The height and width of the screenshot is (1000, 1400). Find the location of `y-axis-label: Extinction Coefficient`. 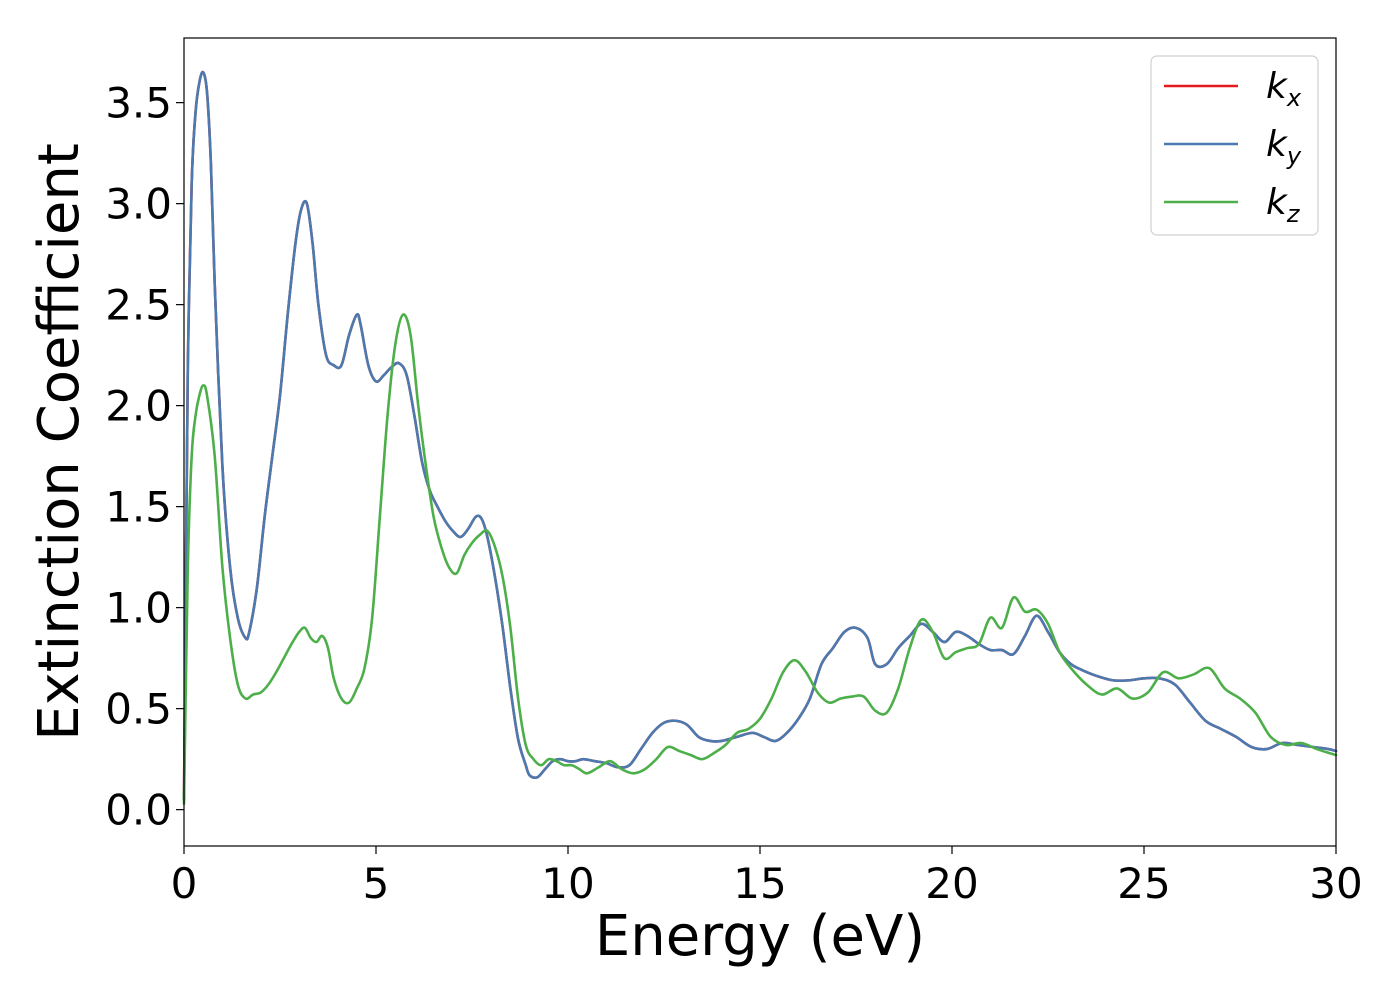

y-axis-label: Extinction Coefficient is located at coordinates (59, 442).